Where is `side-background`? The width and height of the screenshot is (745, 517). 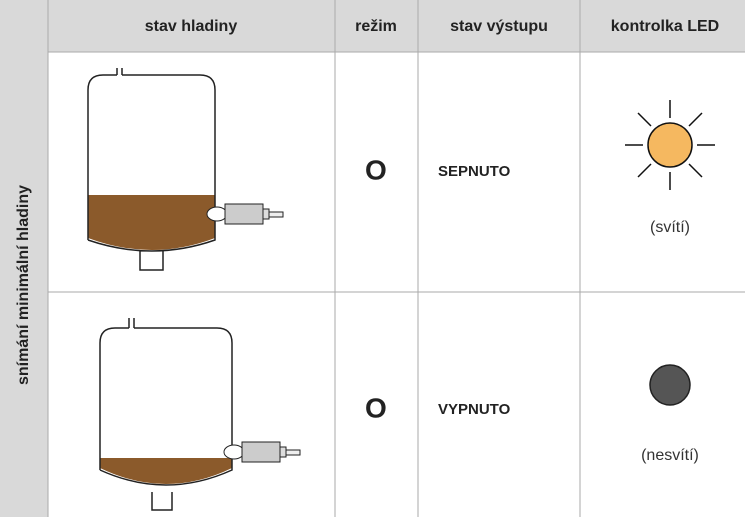 side-background is located at coordinates (24, 258).